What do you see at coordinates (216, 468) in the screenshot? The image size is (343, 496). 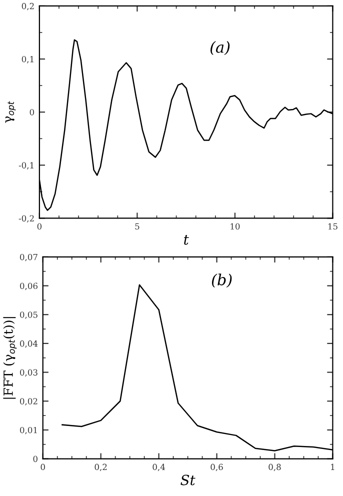 I see `x-tick-label: 0,6` at bounding box center [216, 468].